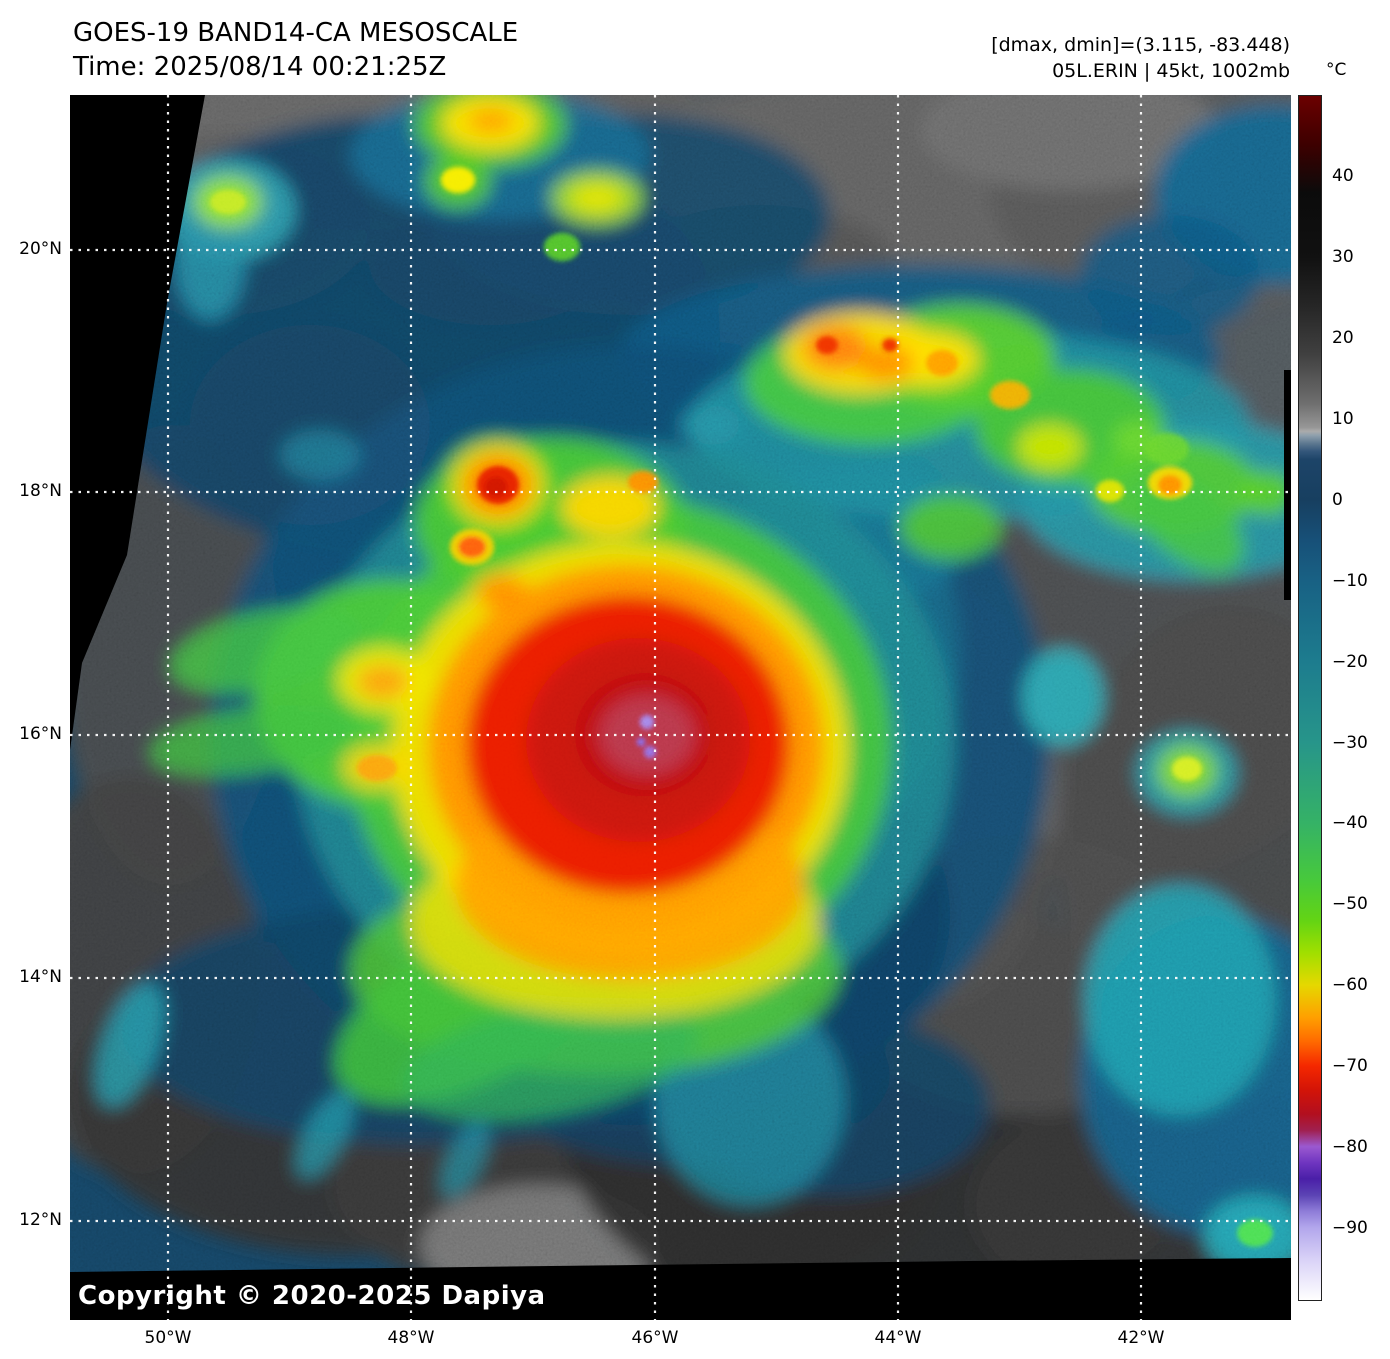 The image size is (1390, 1359). I want to click on colorbar-tick-label: −20, so click(1350, 661).